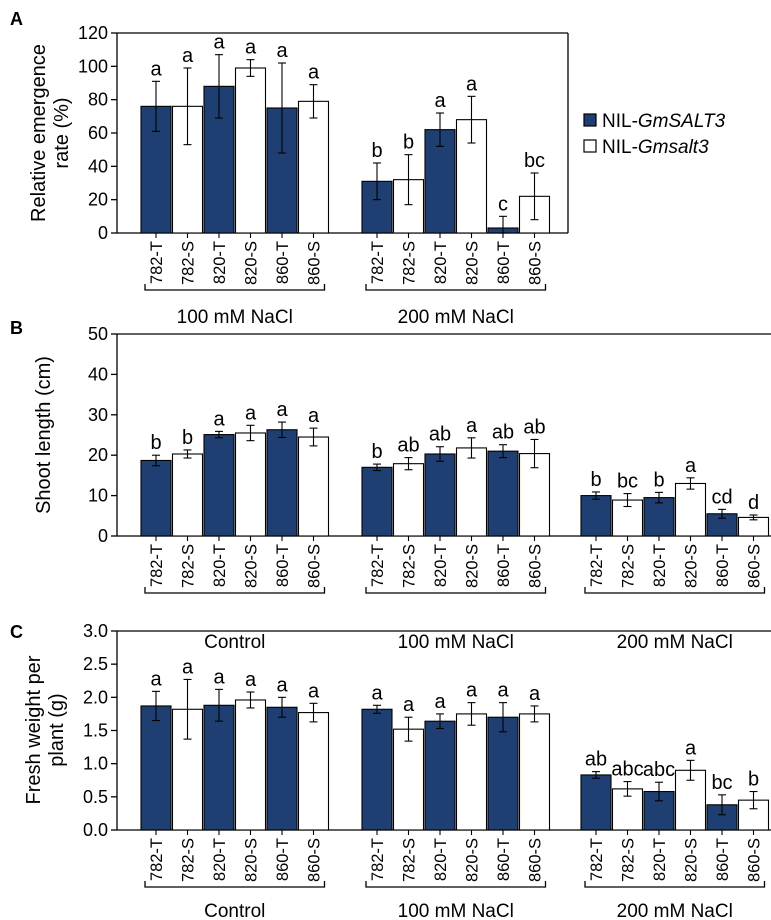  I want to click on y-tick-label: 80, so click(98, 100).